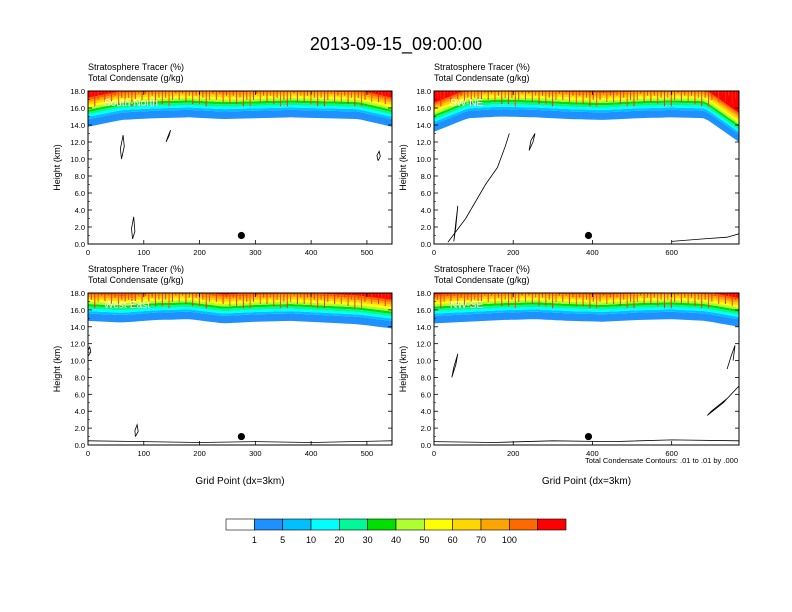 The image size is (792, 612). What do you see at coordinates (586, 481) in the screenshot?
I see `x-axis-label: Grid Point (dx=3km)` at bounding box center [586, 481].